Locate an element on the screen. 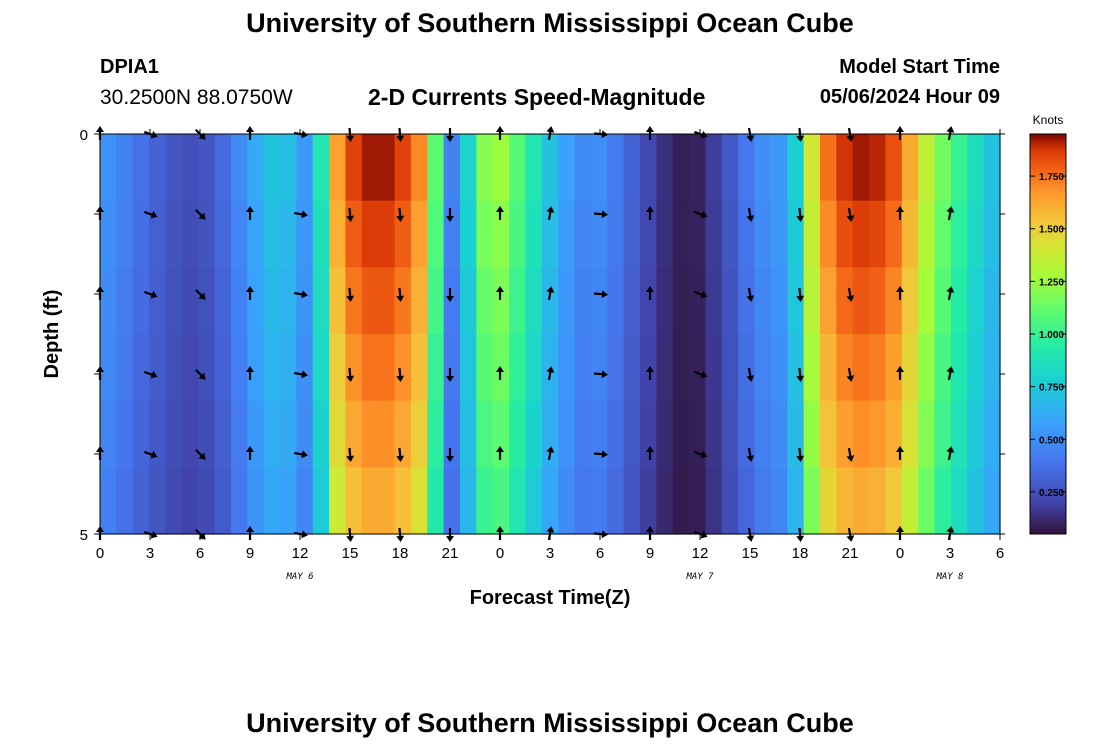  x-tick-label: 9 is located at coordinates (250, 553).